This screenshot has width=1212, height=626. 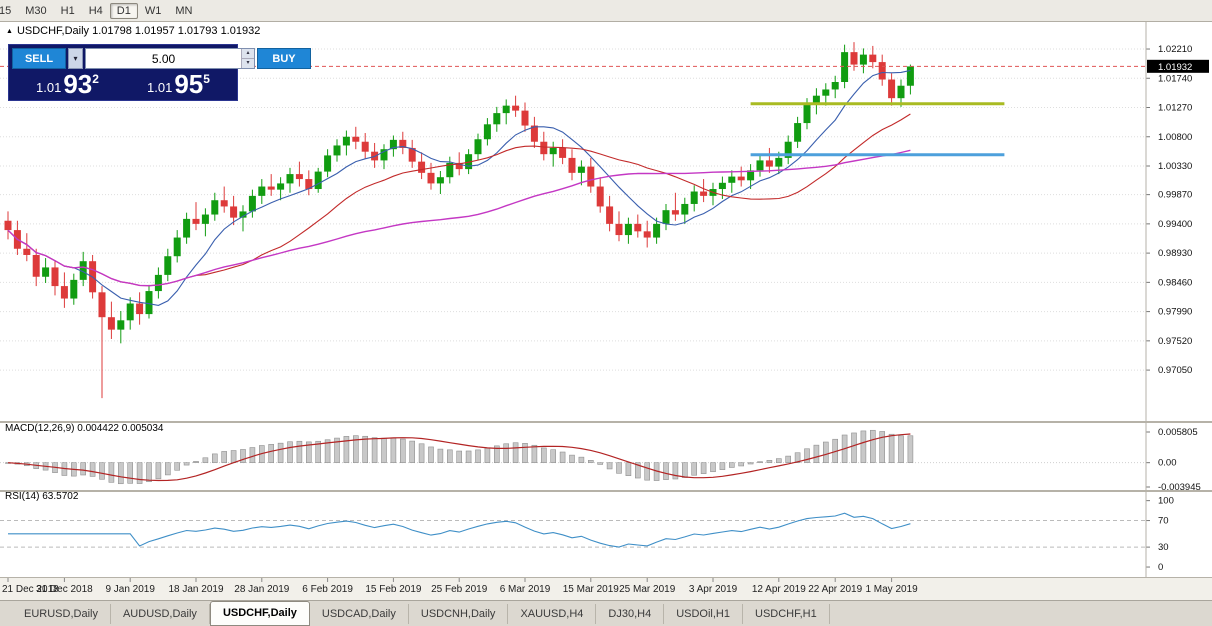 I want to click on chart-tab-usdchf-daily: USDCHF,Daily, so click(x=259, y=613).